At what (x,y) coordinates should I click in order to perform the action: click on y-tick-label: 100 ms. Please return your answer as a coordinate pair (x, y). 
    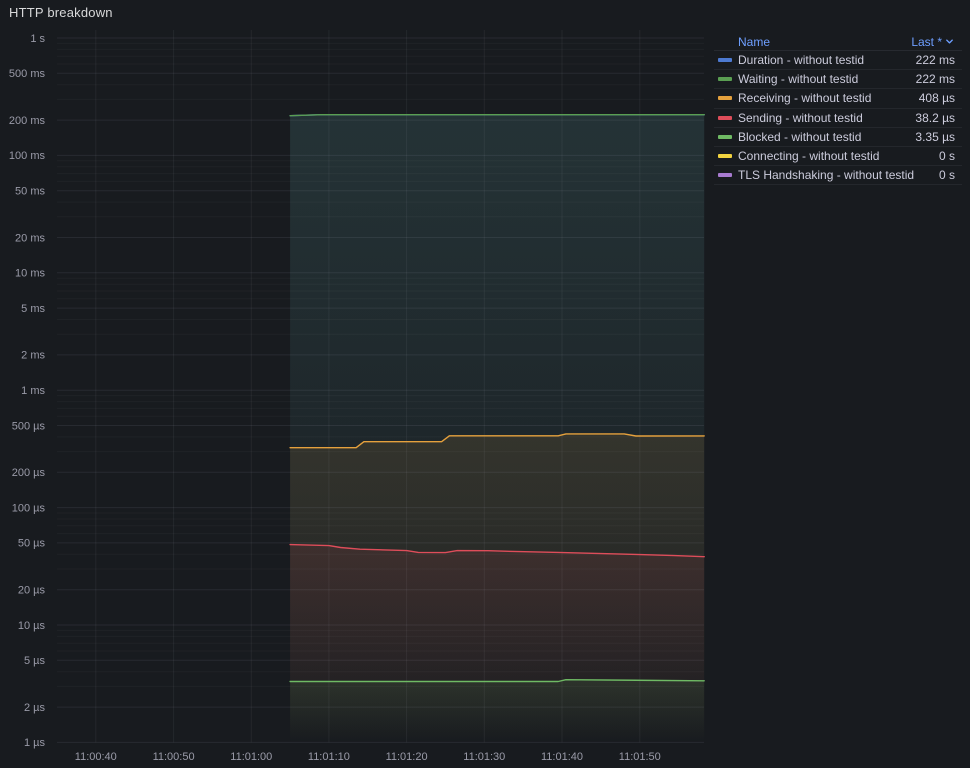
    Looking at the image, I should click on (27, 156).